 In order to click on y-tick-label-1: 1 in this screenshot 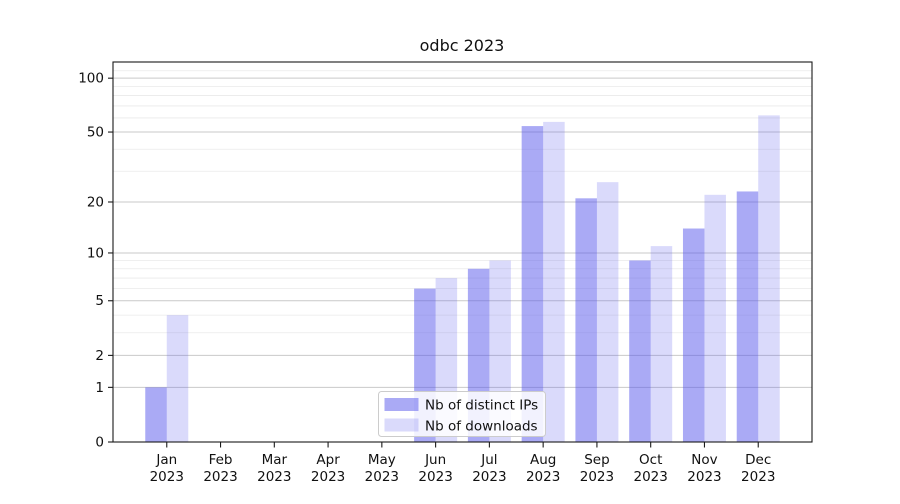, I will do `click(99, 388)`.